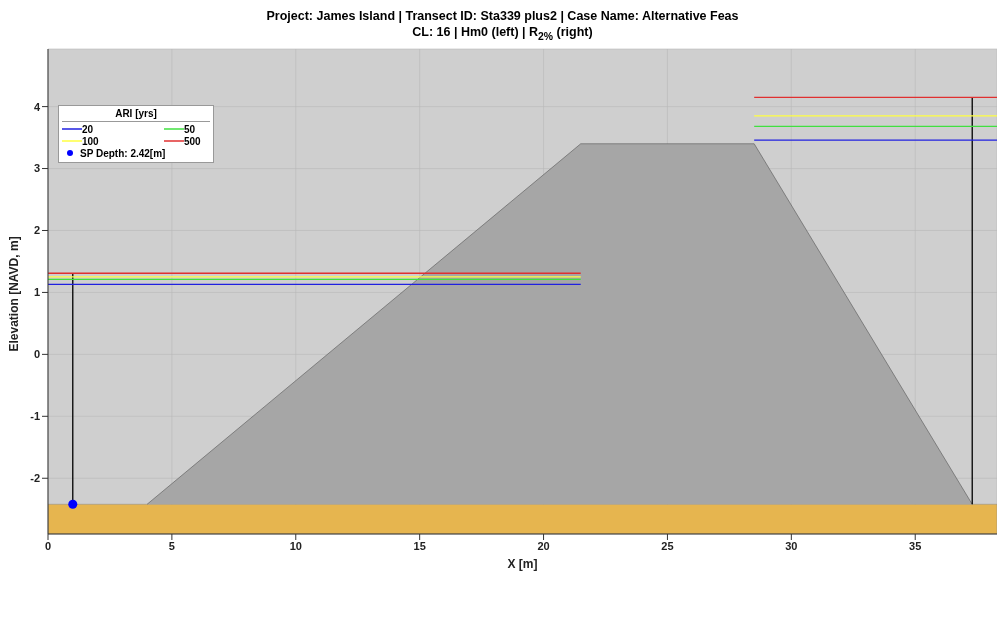  What do you see at coordinates (190, 129) in the screenshot?
I see `legend-label: 50` at bounding box center [190, 129].